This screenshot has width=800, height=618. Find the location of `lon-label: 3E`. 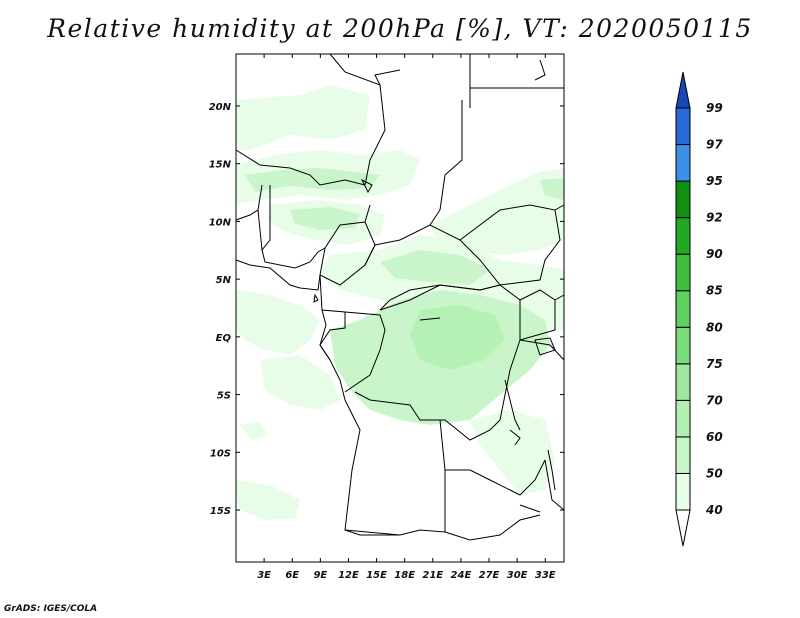

lon-label: 3E is located at coordinates (264, 575).